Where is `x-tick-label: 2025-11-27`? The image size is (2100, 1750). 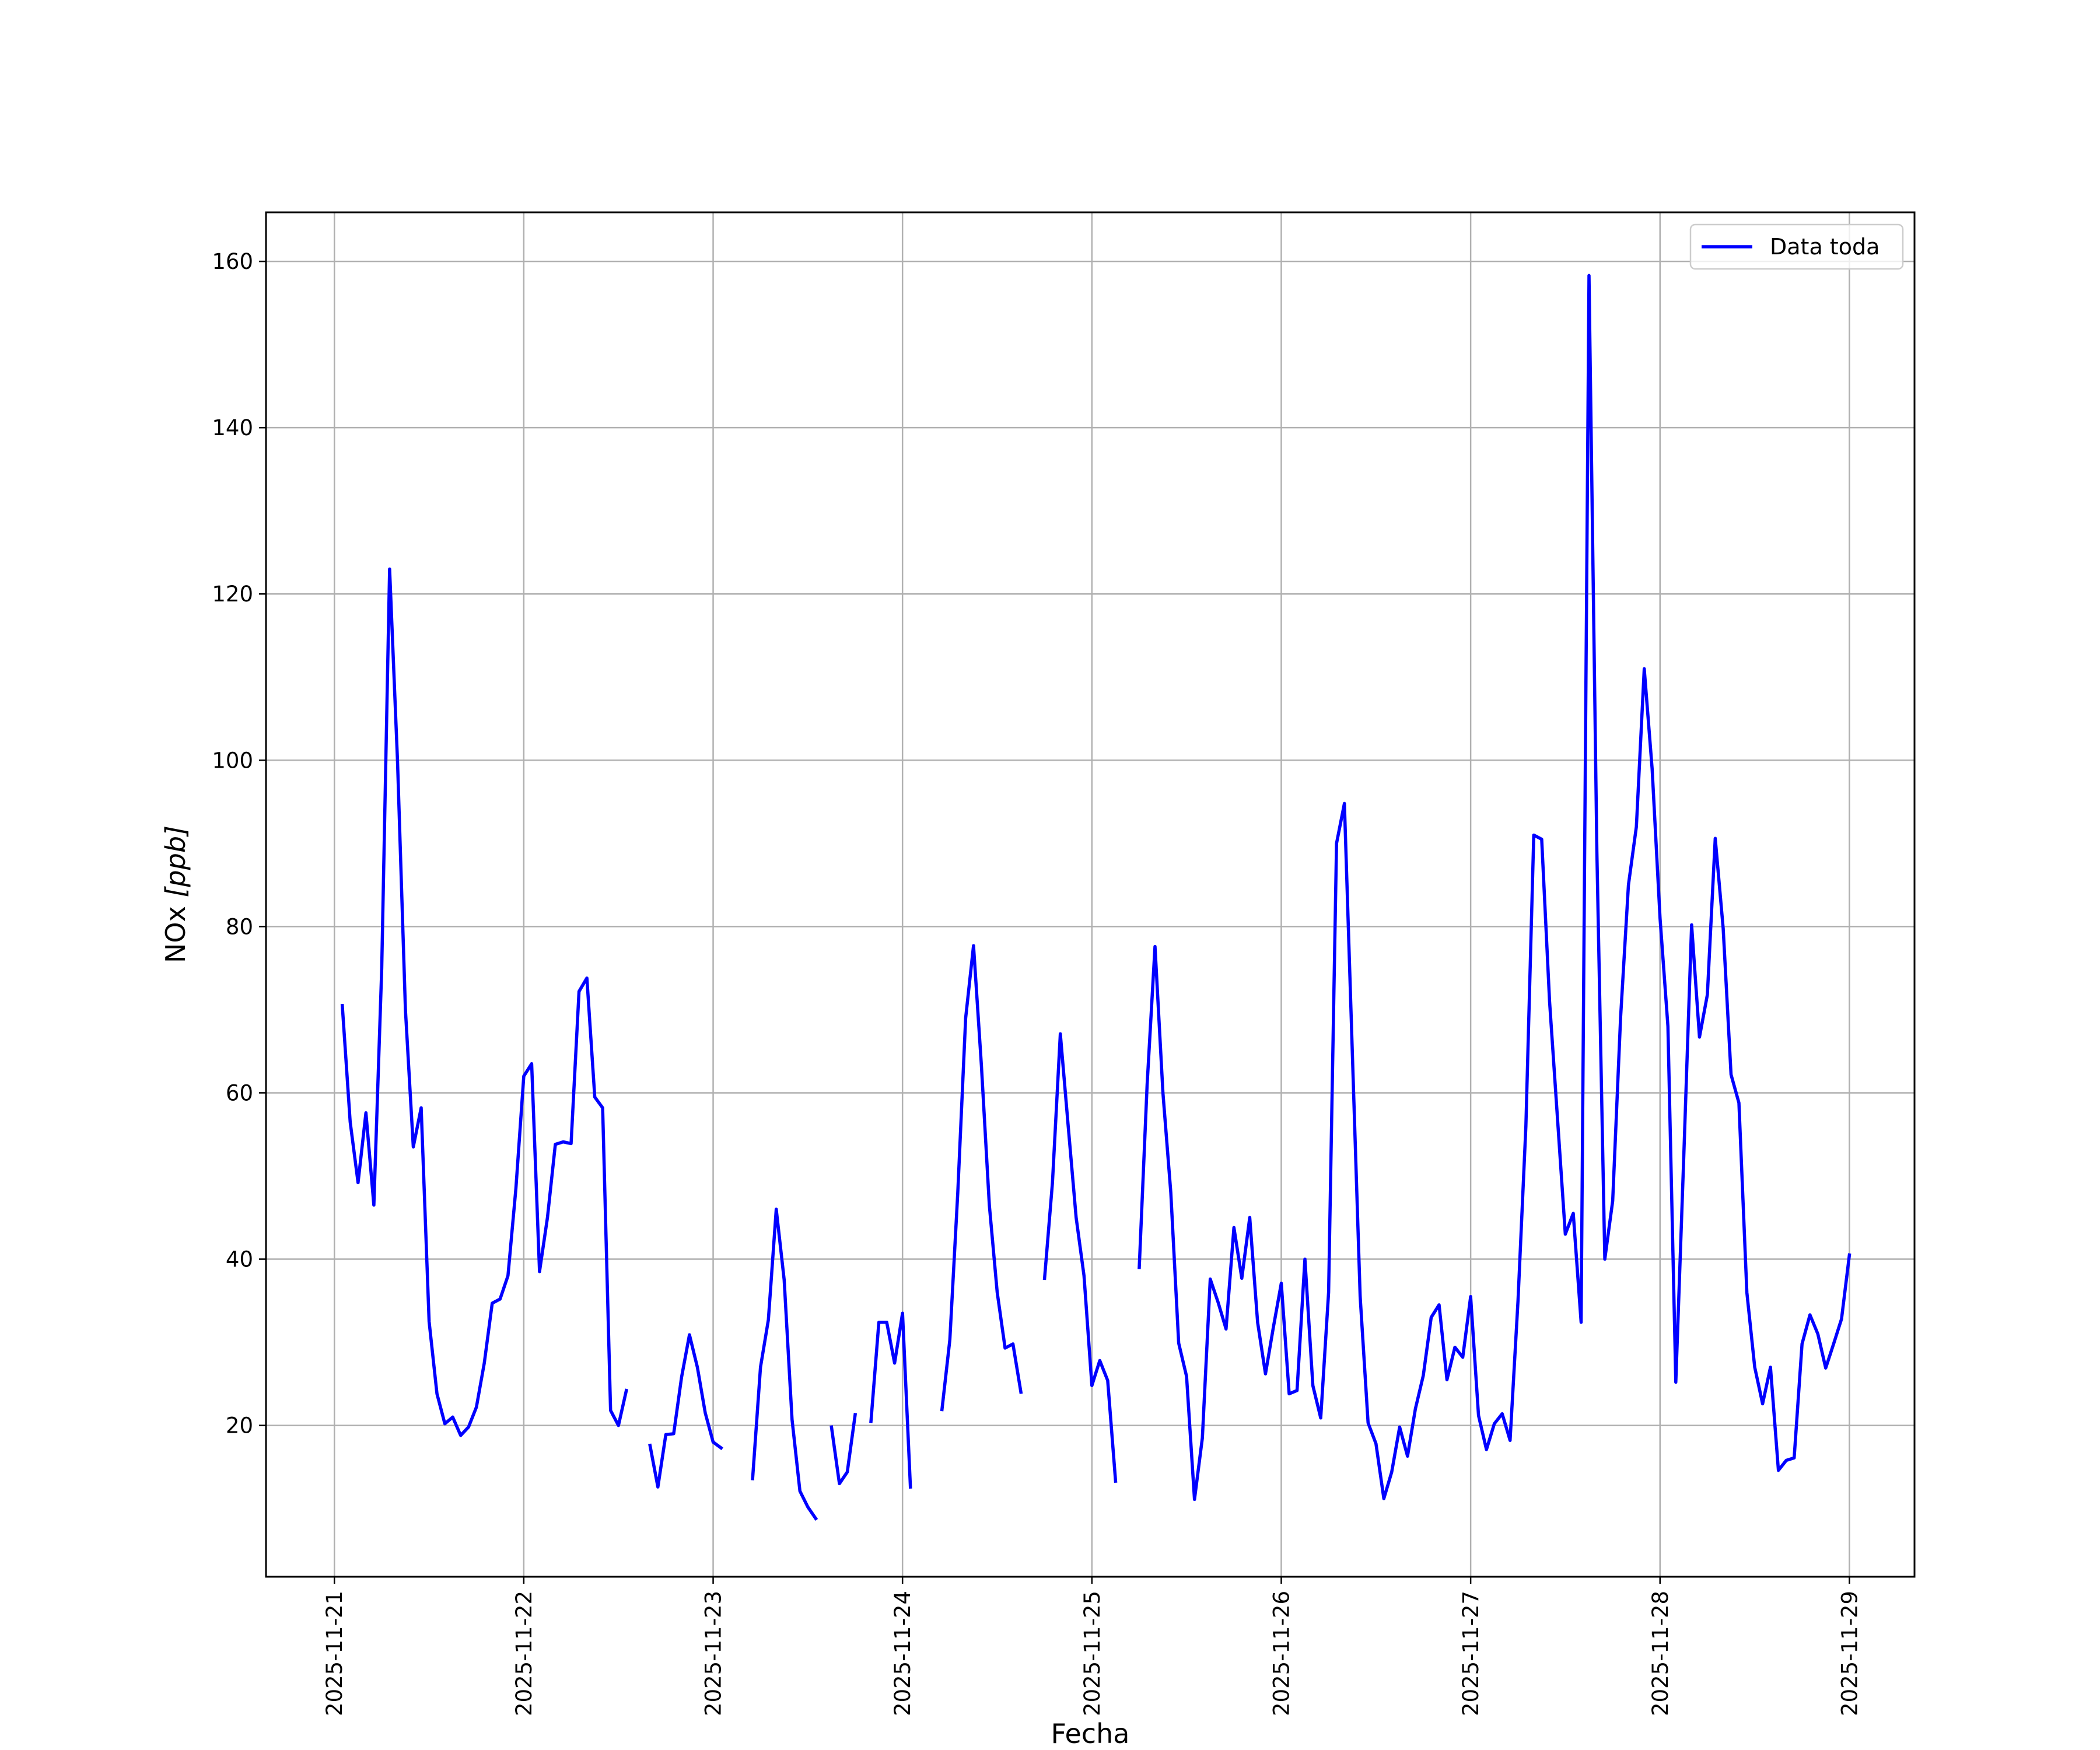 x-tick-label: 2025-11-27 is located at coordinates (1470, 1653).